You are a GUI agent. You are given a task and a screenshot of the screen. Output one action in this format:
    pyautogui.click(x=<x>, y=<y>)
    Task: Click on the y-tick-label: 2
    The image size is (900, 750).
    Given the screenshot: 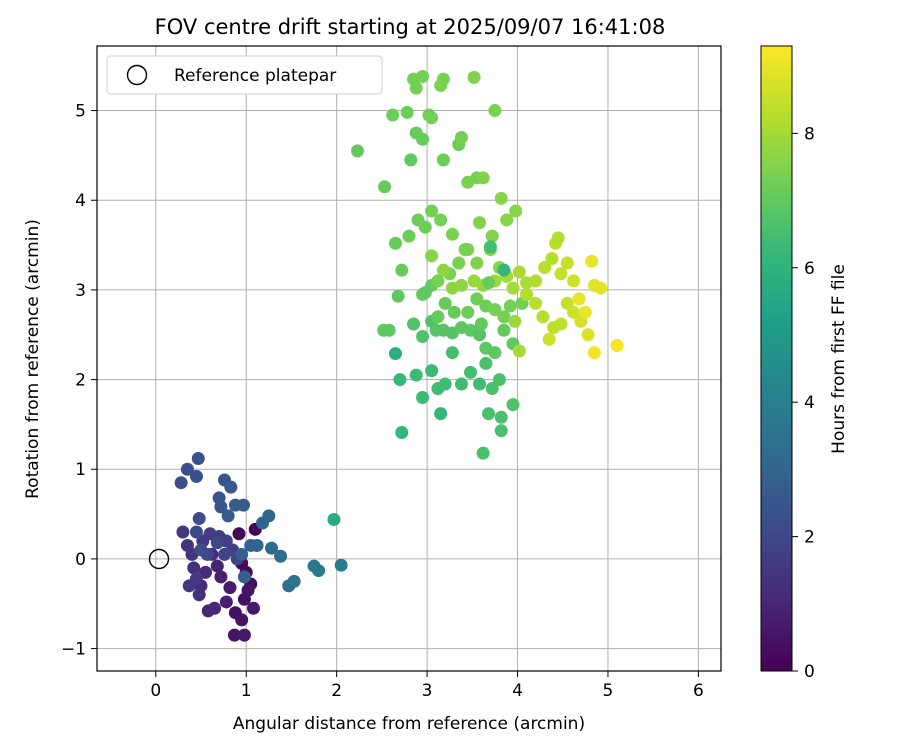 What is the action you would take?
    pyautogui.click(x=80, y=381)
    